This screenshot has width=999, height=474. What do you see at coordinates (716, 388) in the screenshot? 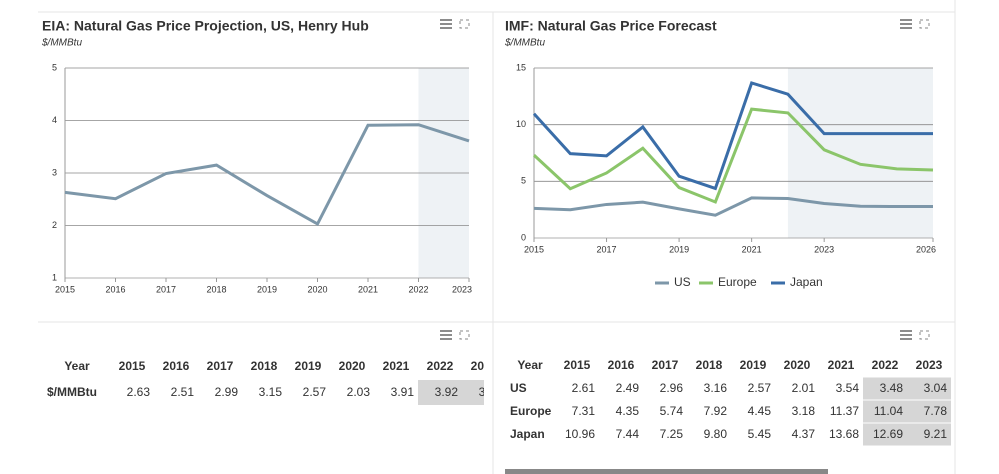
I see `table-cell: 3.16` at bounding box center [716, 388].